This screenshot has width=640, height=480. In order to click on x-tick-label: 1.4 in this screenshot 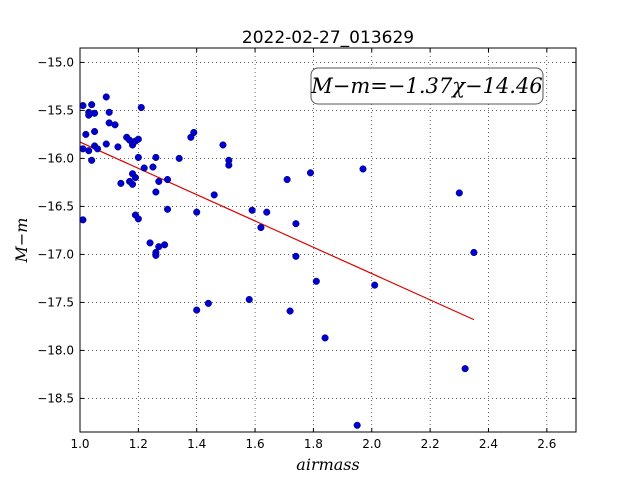, I will do `click(196, 444)`.